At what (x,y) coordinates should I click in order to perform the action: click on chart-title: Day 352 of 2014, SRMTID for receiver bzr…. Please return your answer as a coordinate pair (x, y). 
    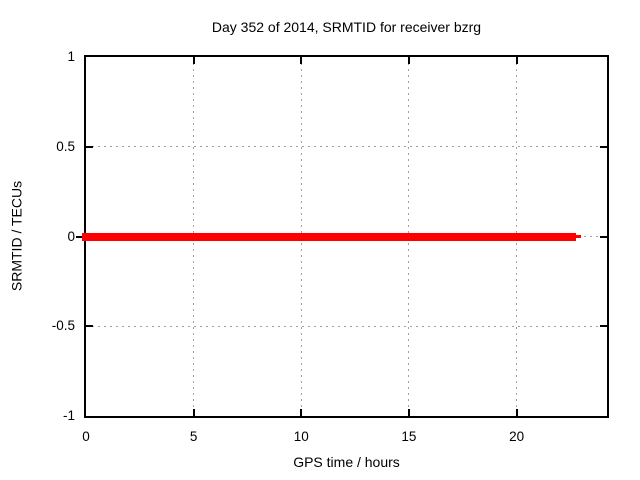
    Looking at the image, I should click on (346, 27).